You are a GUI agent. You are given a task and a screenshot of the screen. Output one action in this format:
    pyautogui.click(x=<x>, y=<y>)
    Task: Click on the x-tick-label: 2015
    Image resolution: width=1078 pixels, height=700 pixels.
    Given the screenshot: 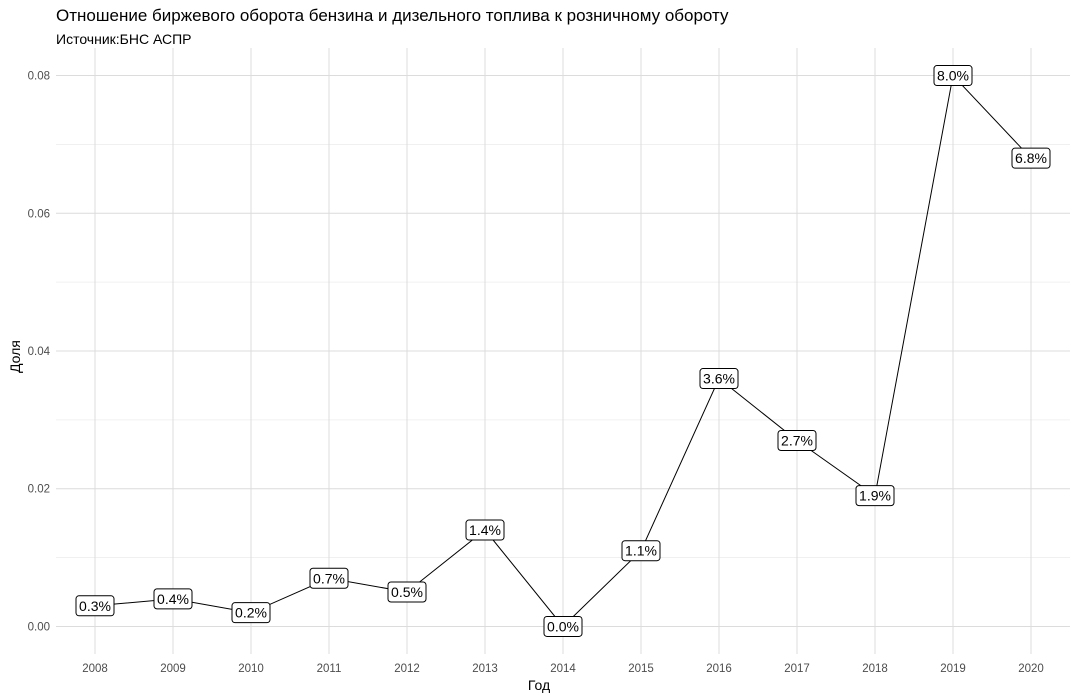 What is the action you would take?
    pyautogui.click(x=641, y=669)
    